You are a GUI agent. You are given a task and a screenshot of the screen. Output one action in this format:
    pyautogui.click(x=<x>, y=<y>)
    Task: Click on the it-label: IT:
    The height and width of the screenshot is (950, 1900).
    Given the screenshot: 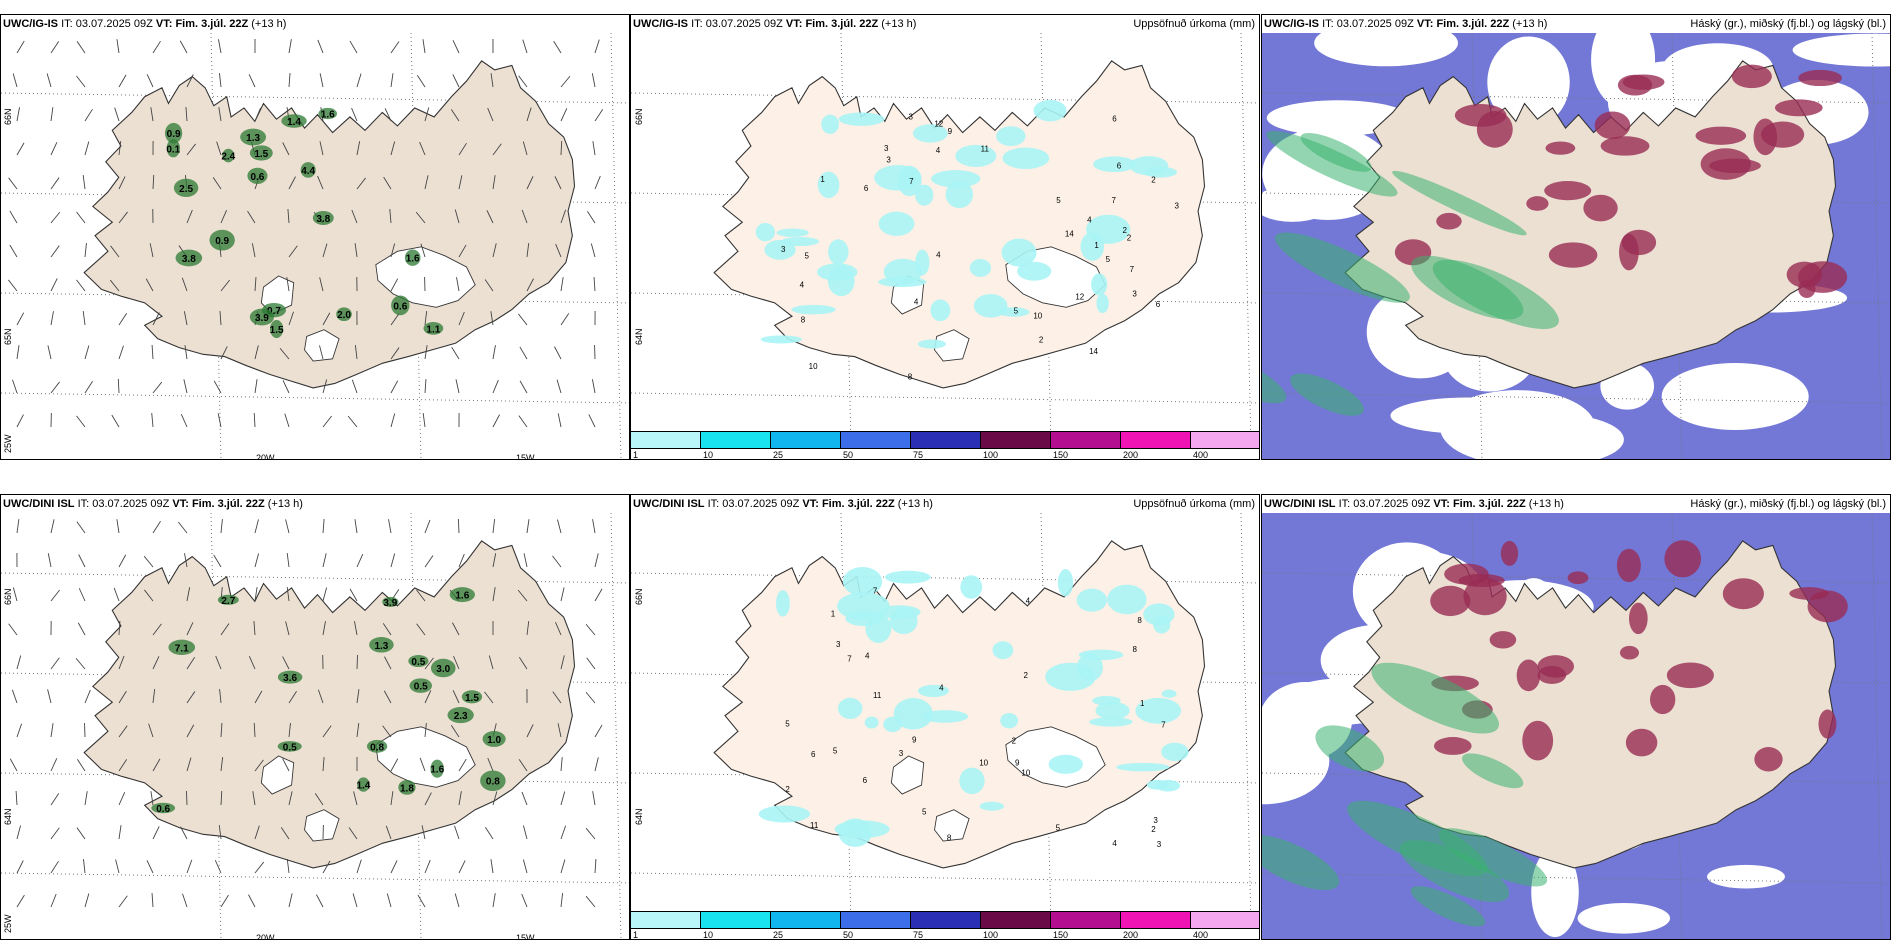 What is the action you would take?
    pyautogui.click(x=1344, y=504)
    